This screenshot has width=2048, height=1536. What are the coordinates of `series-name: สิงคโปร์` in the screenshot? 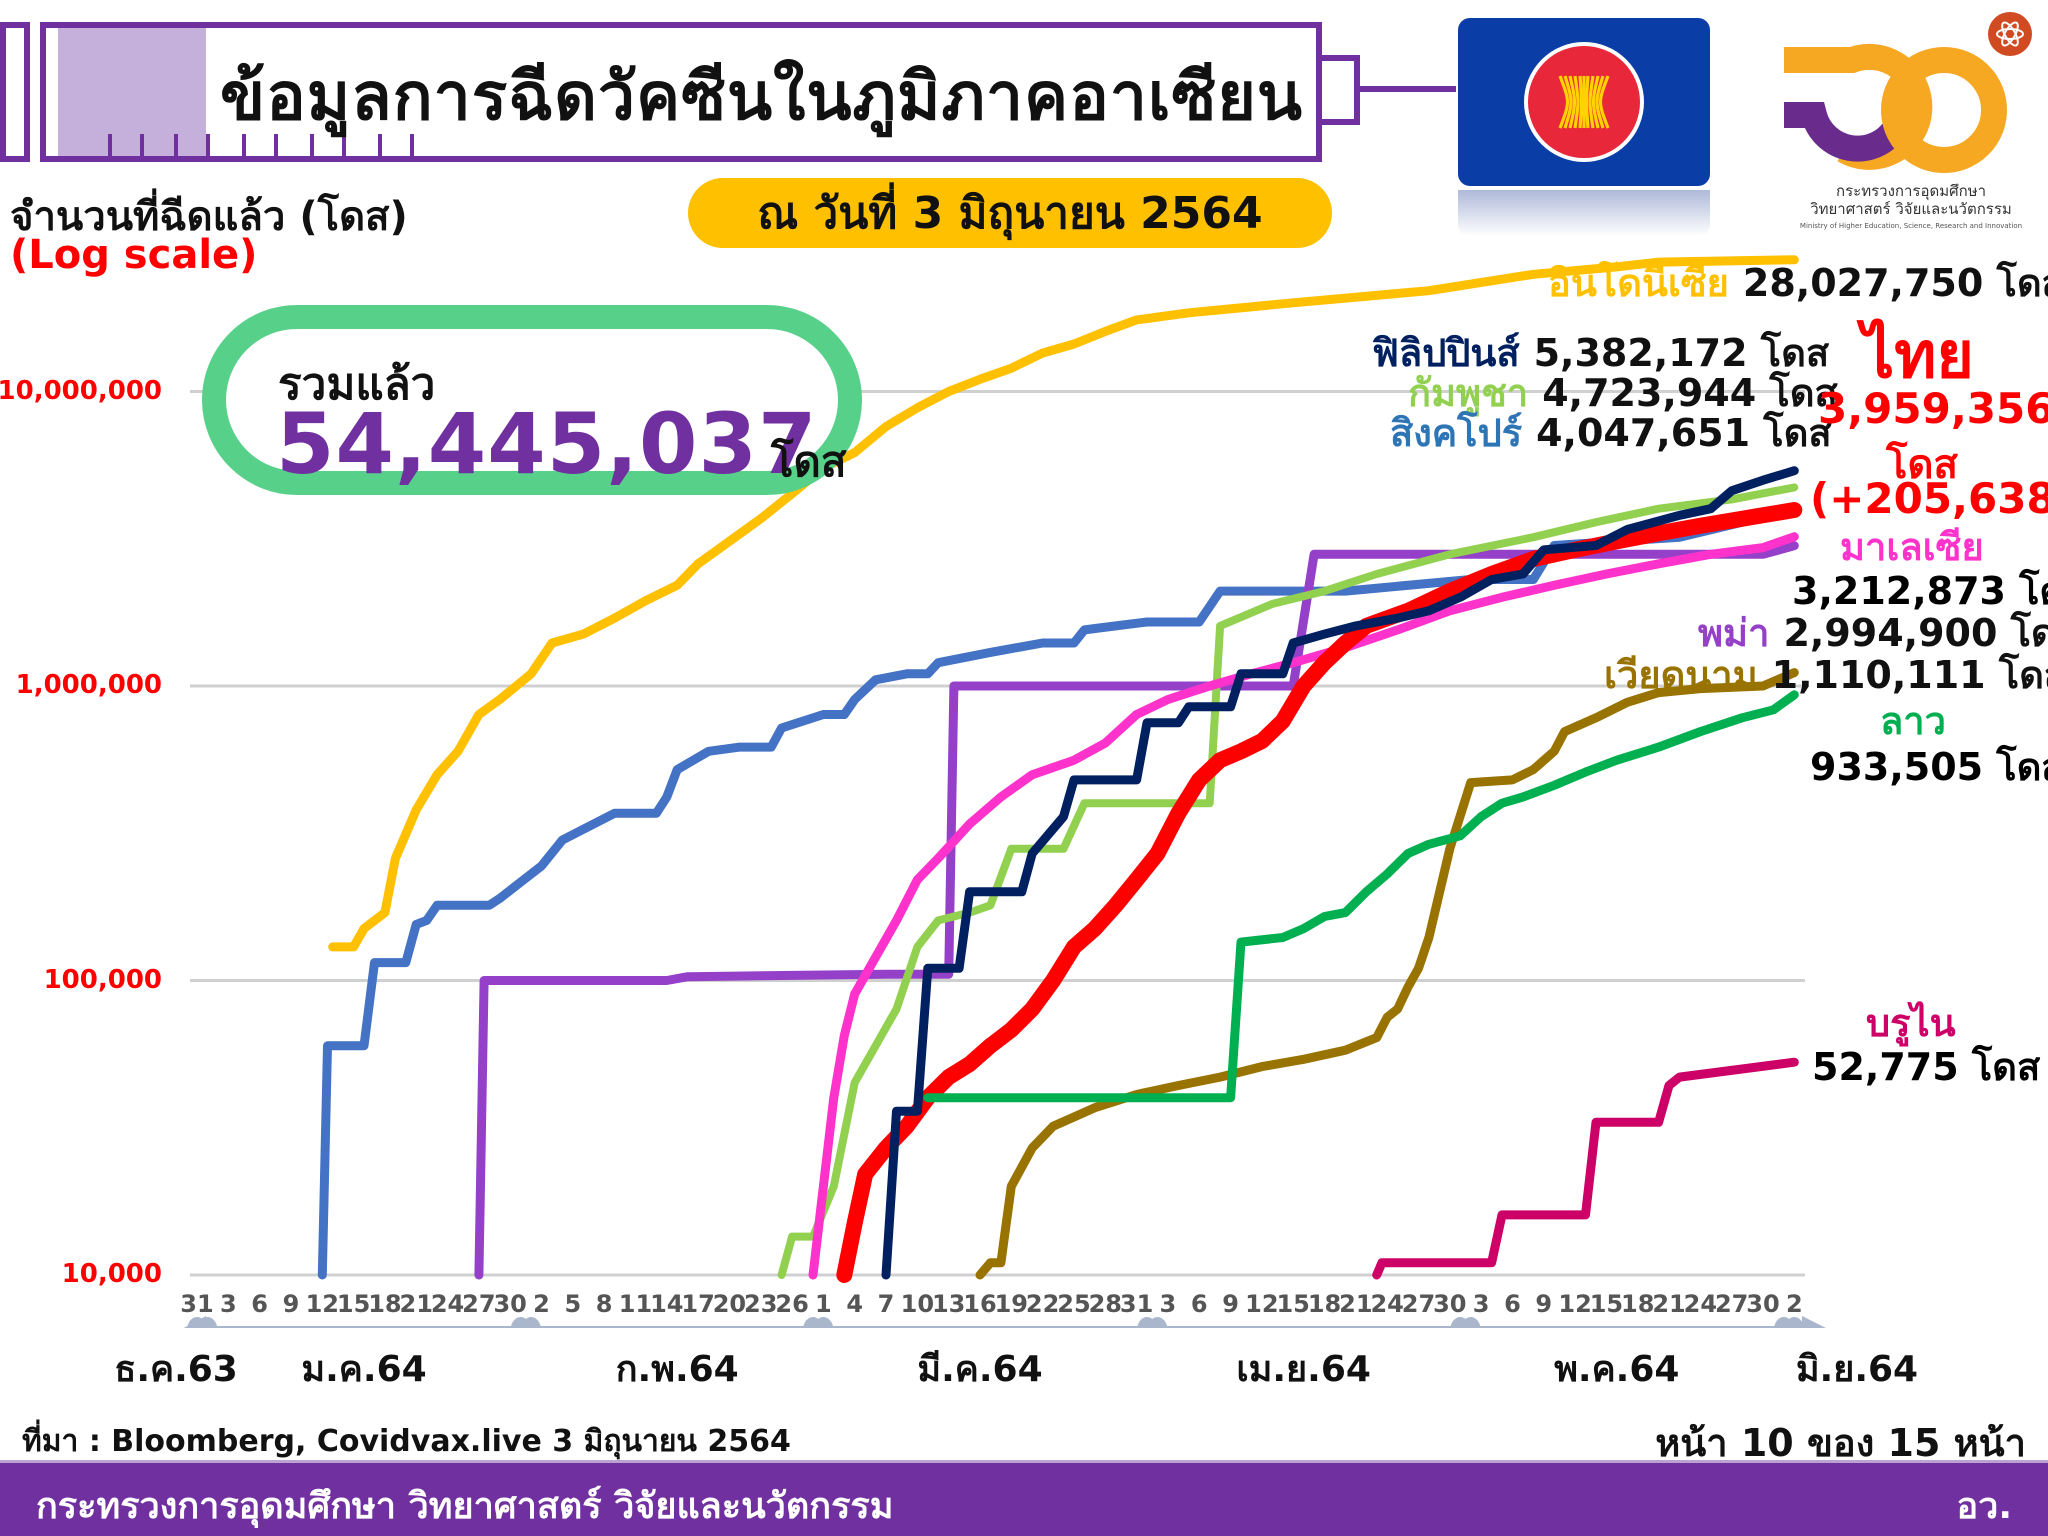 It's located at (1456, 433).